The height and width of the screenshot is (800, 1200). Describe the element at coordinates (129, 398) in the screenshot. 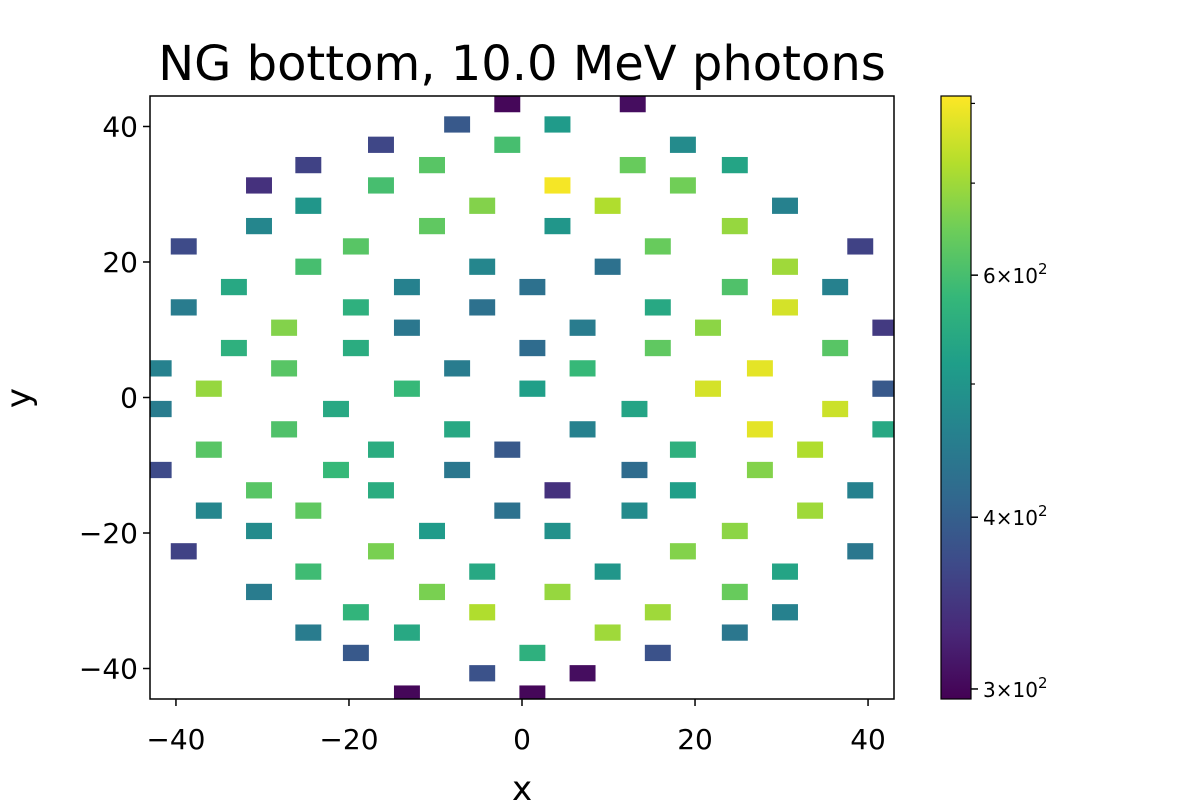

I see `y-tick-label: 0` at that location.